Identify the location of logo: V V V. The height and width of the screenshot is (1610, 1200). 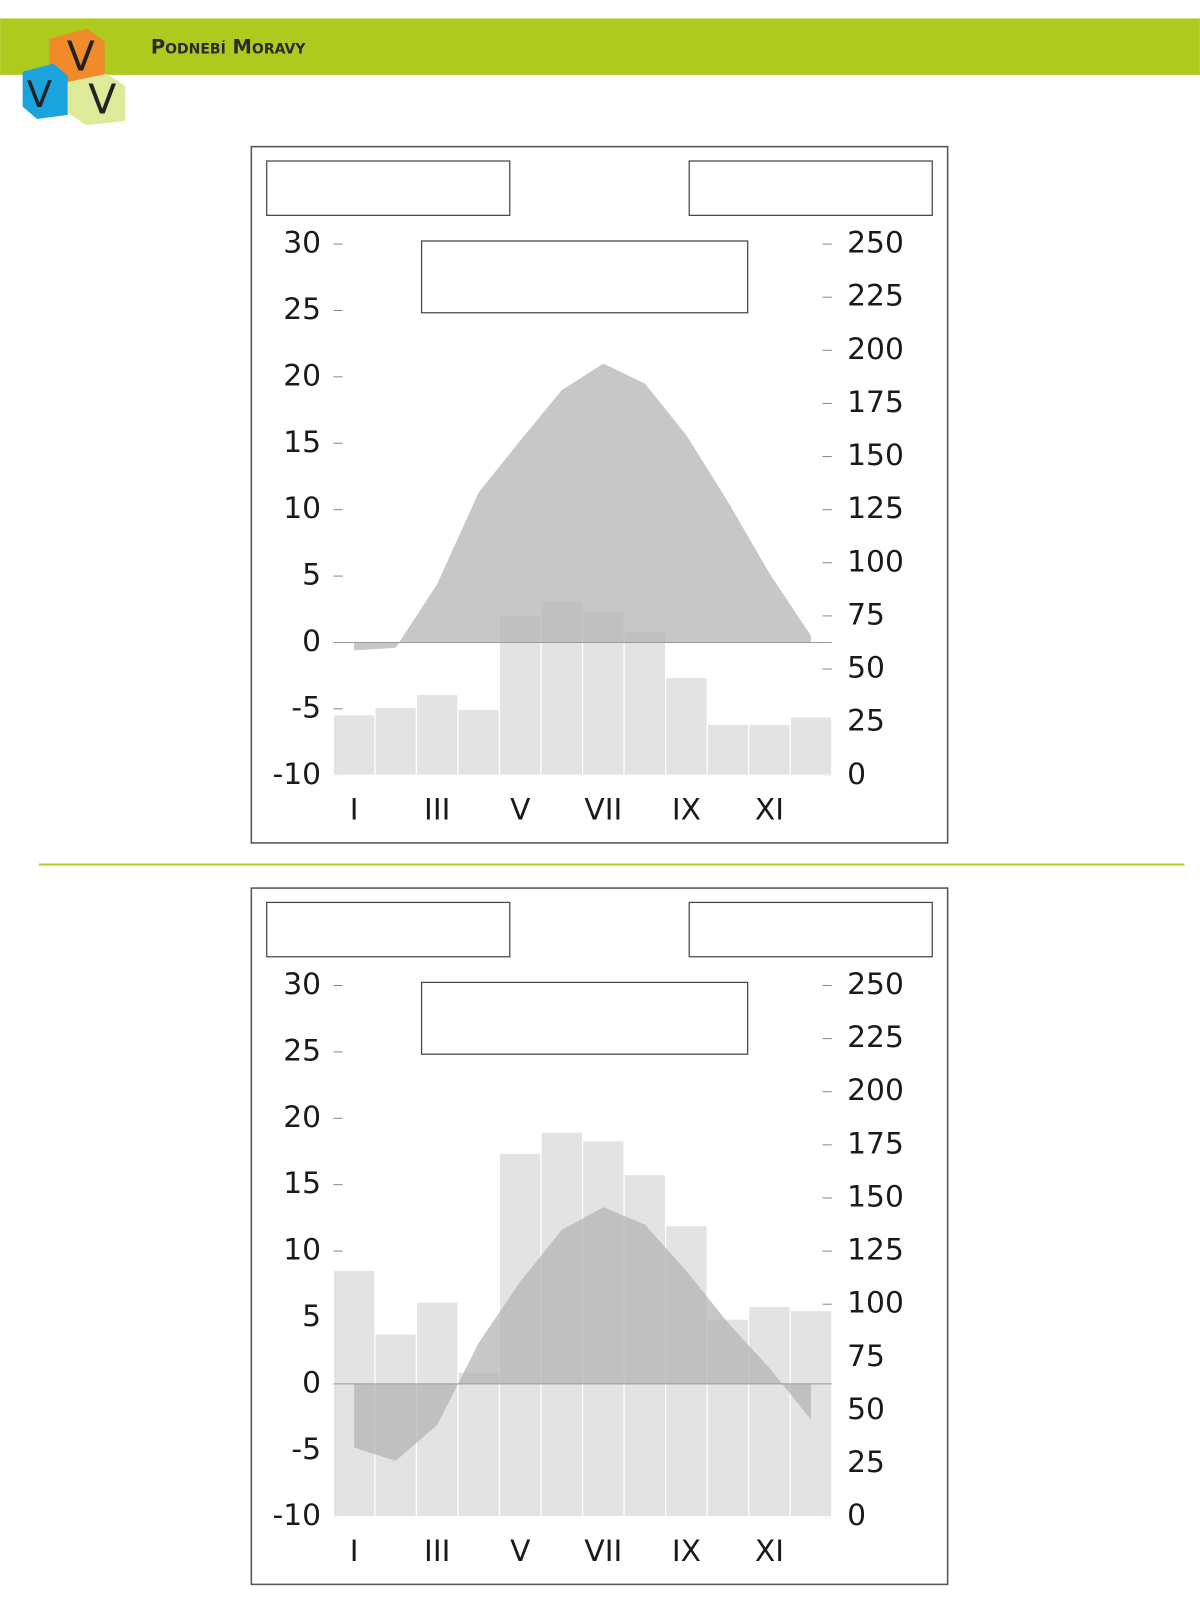
(74, 77).